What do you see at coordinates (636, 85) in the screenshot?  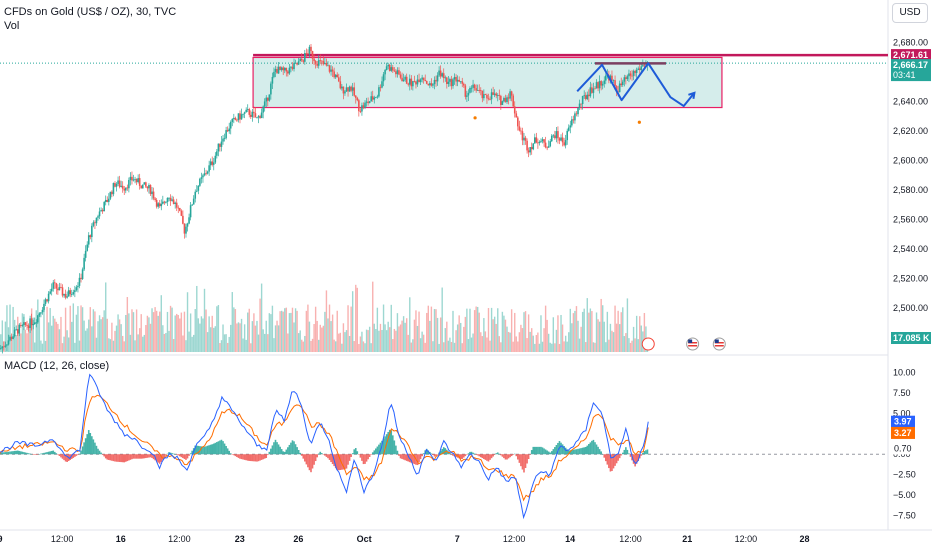 I see `projection-path` at bounding box center [636, 85].